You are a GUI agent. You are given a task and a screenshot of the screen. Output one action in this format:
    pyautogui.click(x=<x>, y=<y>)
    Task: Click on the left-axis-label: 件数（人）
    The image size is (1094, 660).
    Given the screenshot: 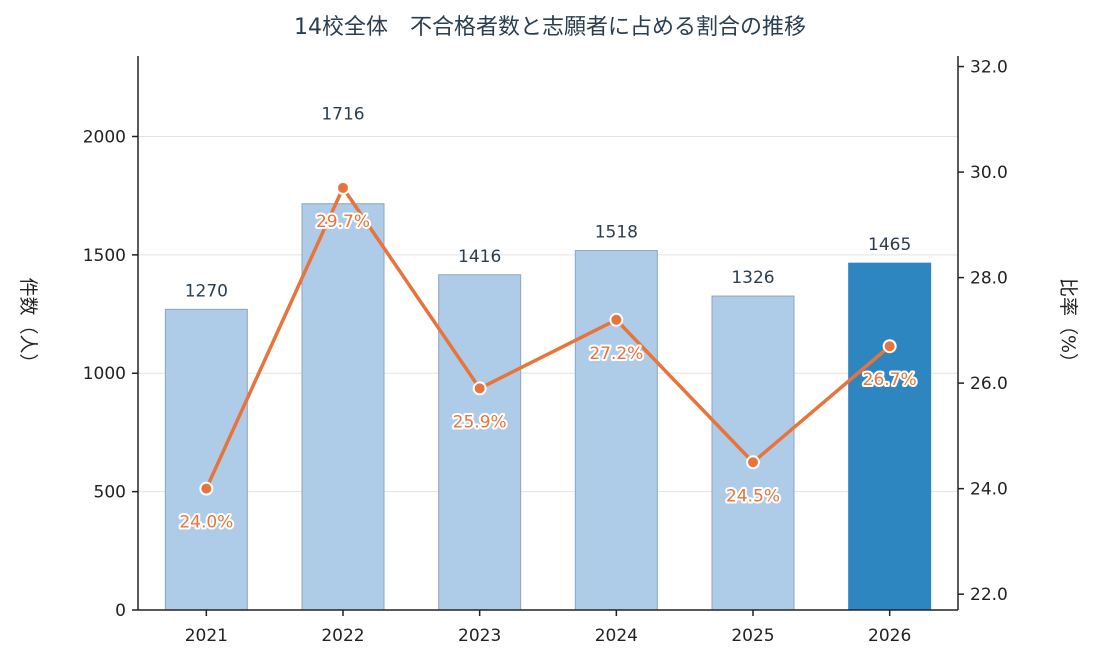 What is the action you would take?
    pyautogui.click(x=28, y=324)
    